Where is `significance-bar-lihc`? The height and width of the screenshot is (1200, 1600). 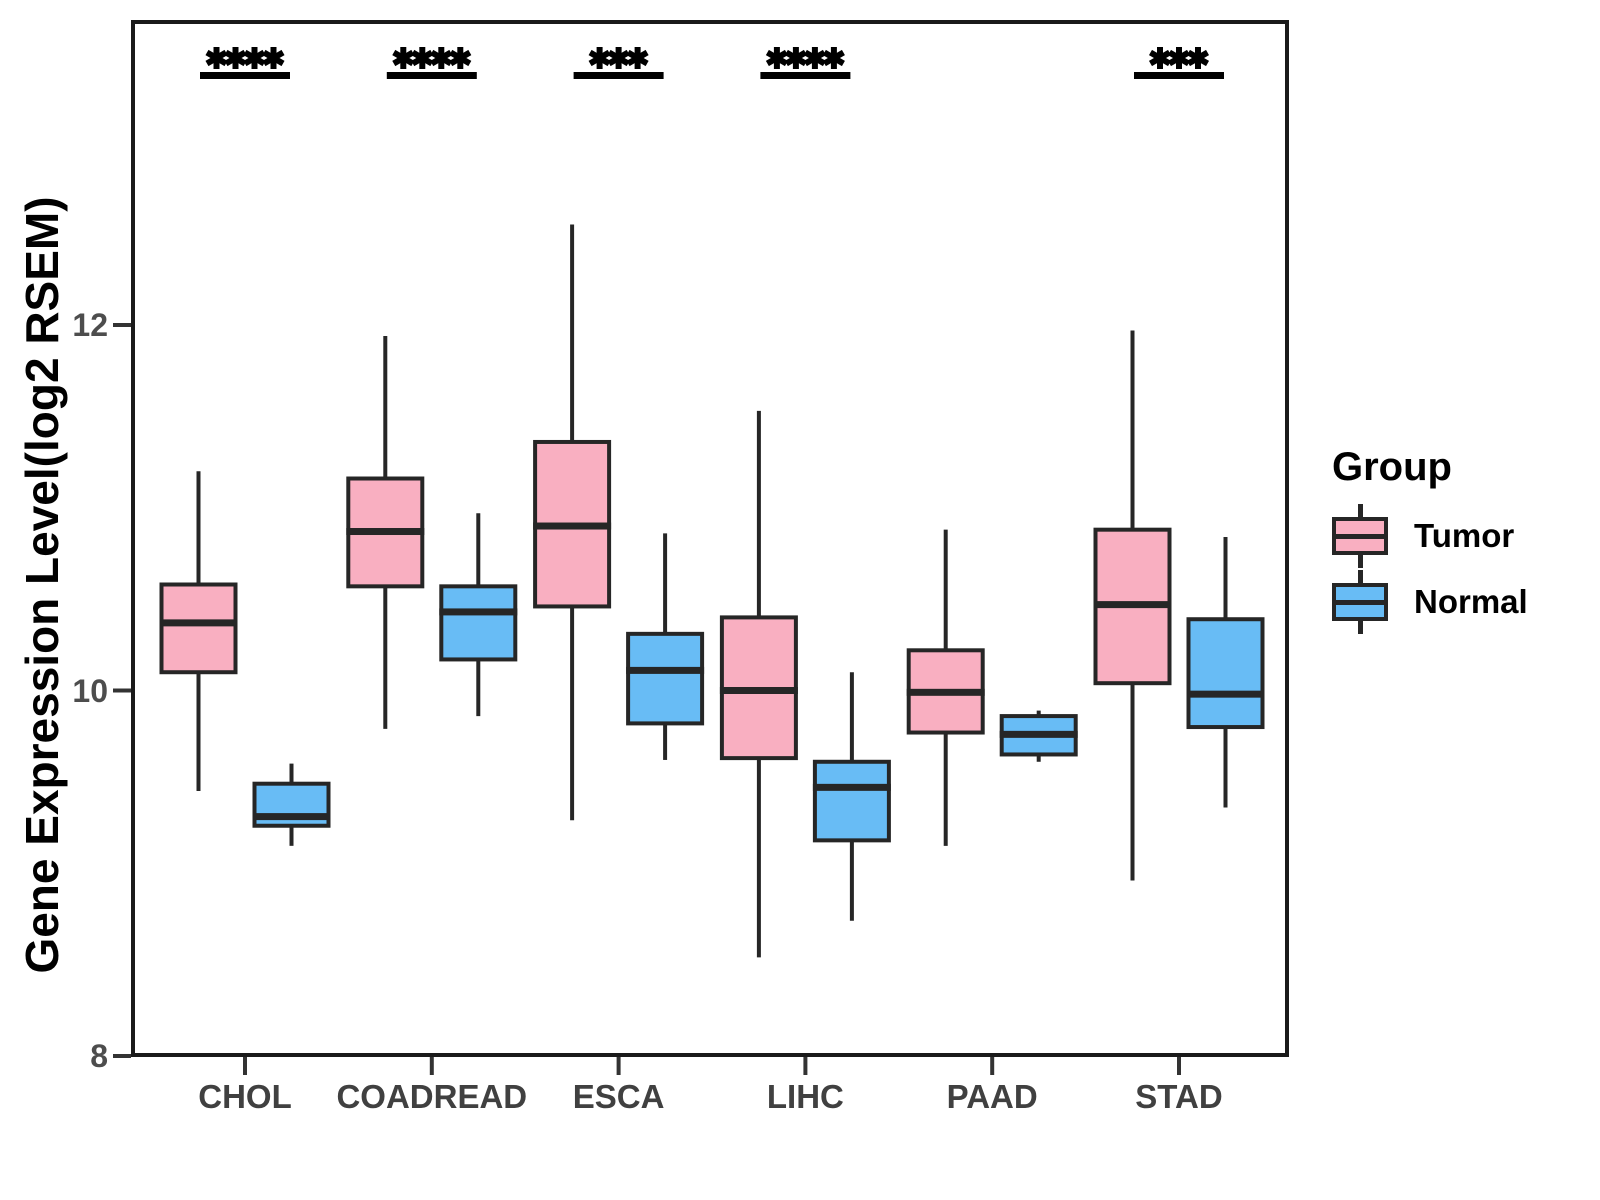 significance-bar-lihc is located at coordinates (805, 75).